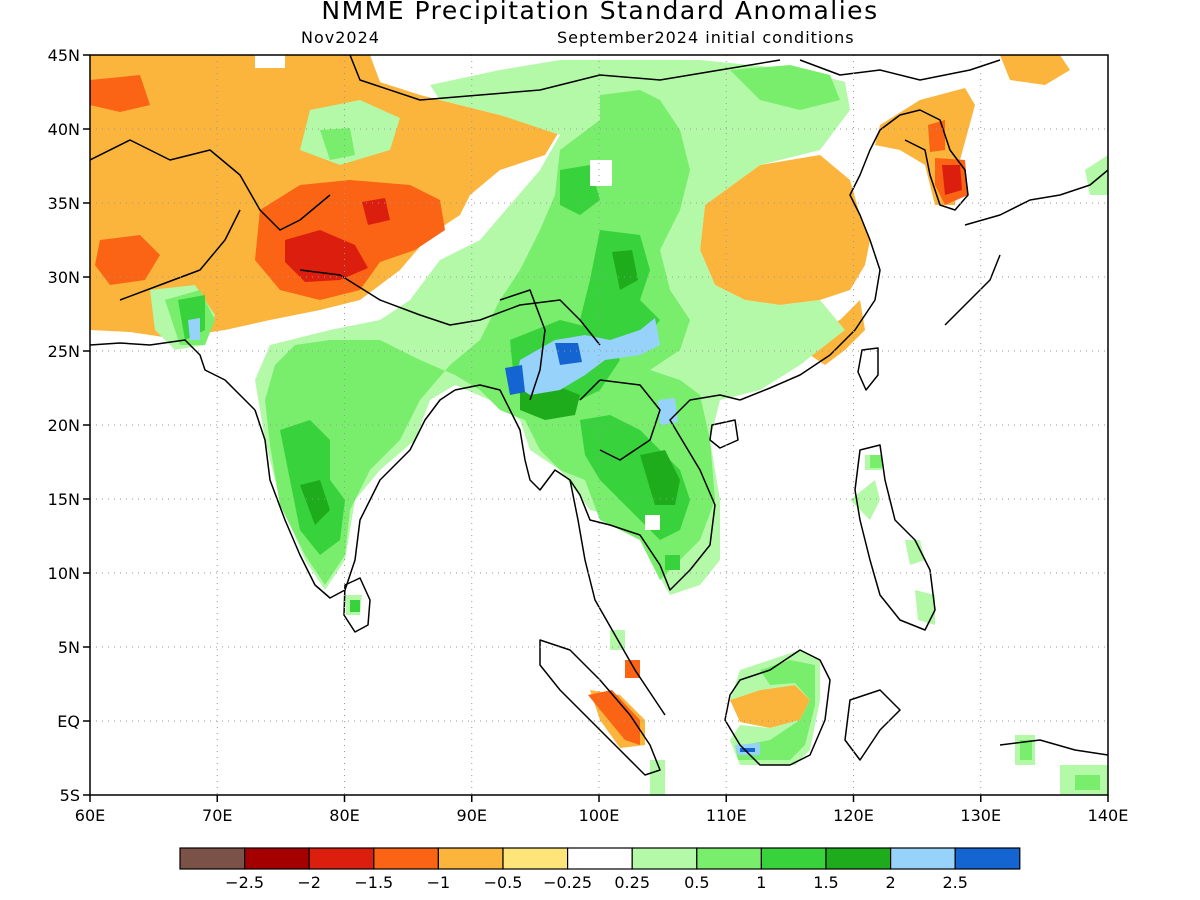  Describe the element at coordinates (696, 882) in the screenshot. I see `colorbar-label: 0.5` at that location.